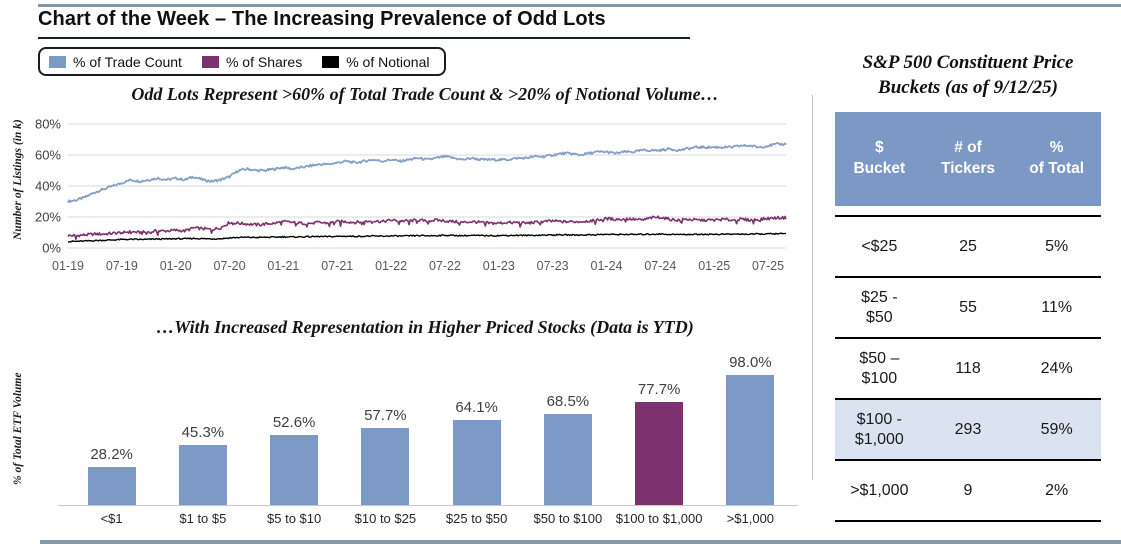  What do you see at coordinates (968, 148) in the screenshot?
I see `table-header-line: # of` at bounding box center [968, 148].